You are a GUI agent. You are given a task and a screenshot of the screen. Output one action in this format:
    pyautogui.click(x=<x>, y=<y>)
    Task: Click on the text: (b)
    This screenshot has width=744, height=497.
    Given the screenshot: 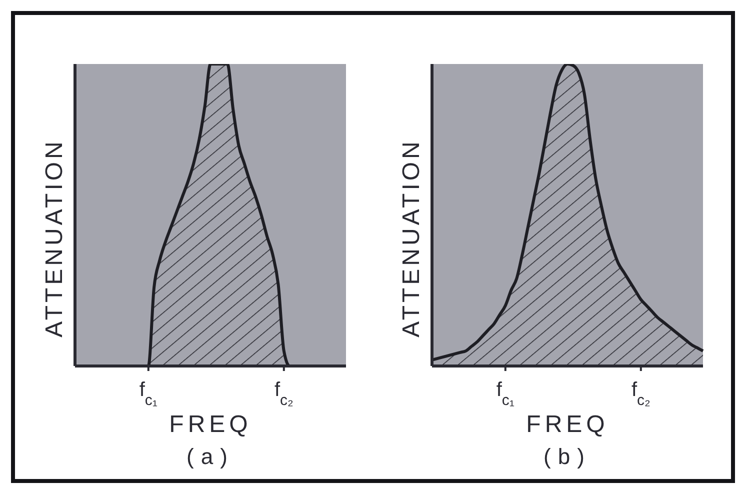 What is the action you would take?
    pyautogui.click(x=567, y=457)
    